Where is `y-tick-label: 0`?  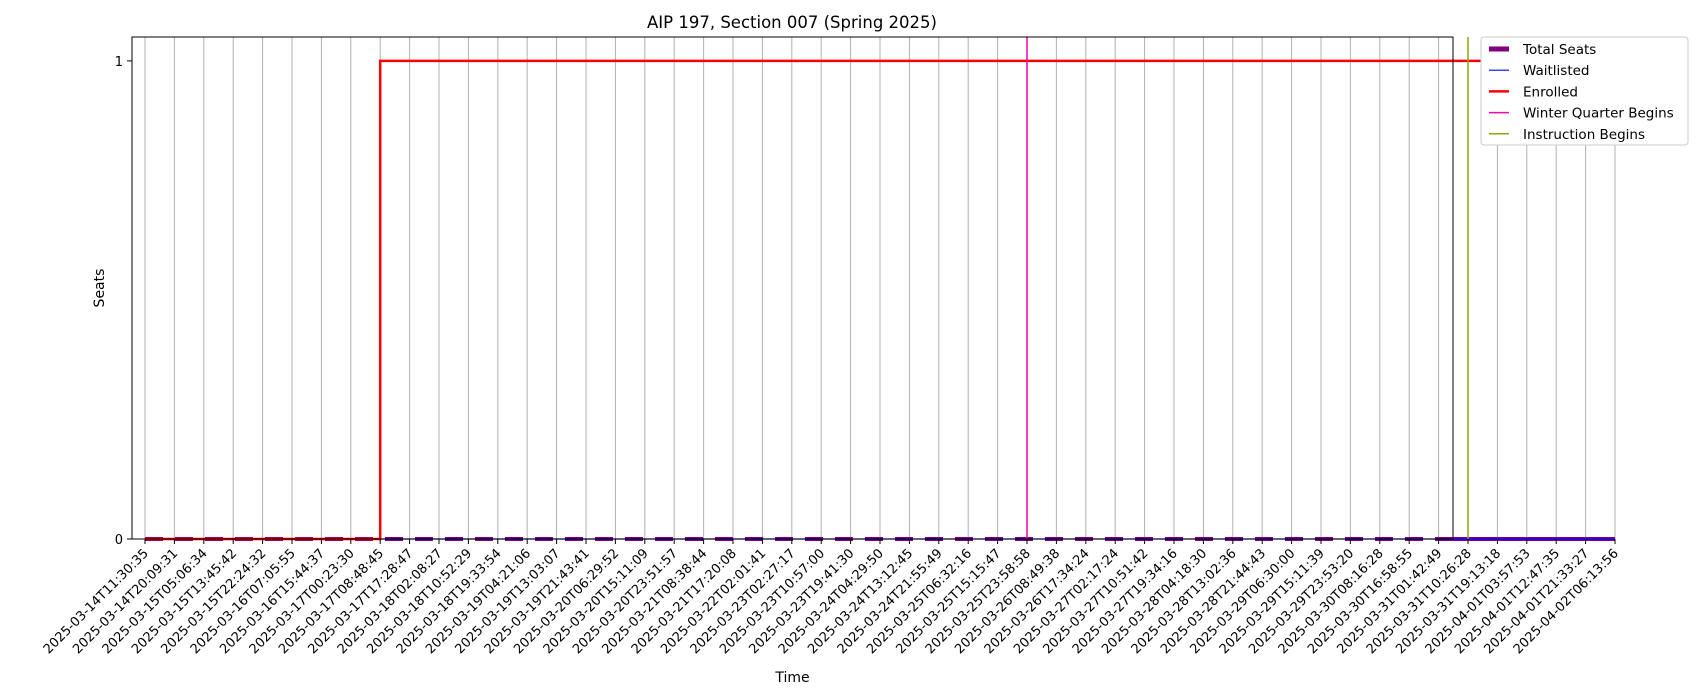
y-tick-label: 0 is located at coordinates (119, 540).